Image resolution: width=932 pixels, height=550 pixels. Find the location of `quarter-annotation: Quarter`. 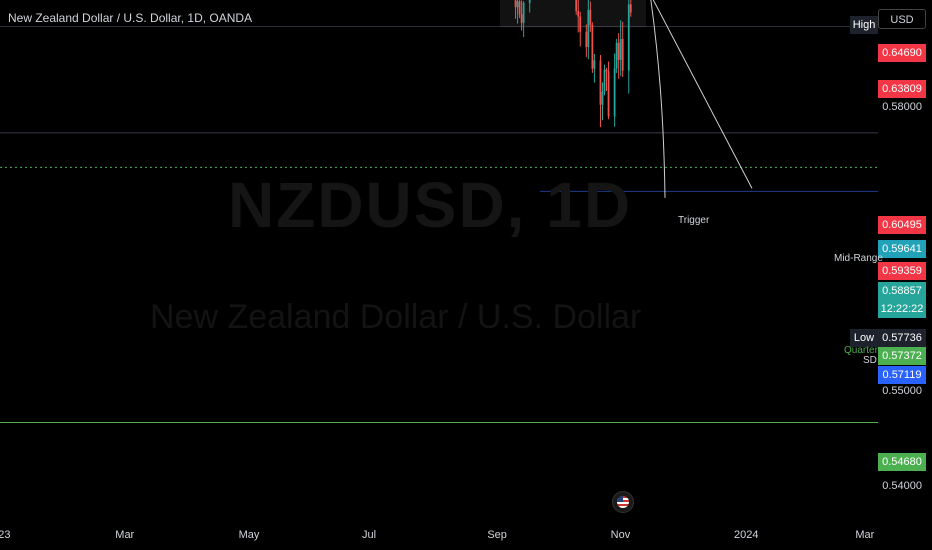

quarter-annotation: Quarter is located at coordinates (861, 350).